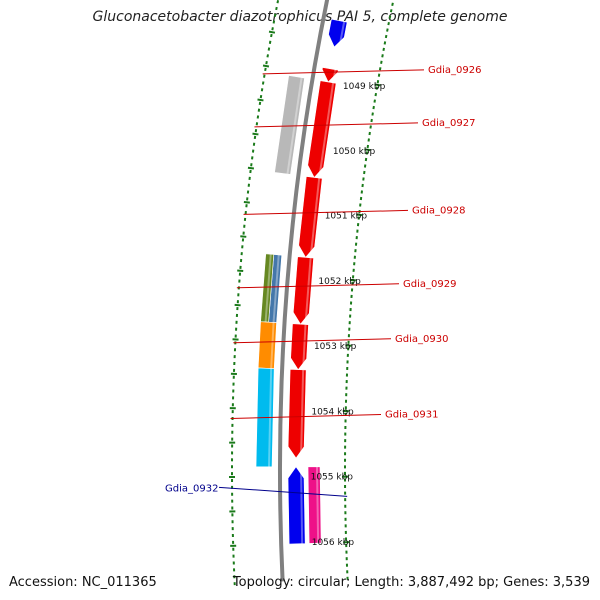 This screenshot has width=600, height=600. Describe the element at coordinates (339, 282) in the screenshot. I see `scale-tick-label: 1052 kbp` at that location.